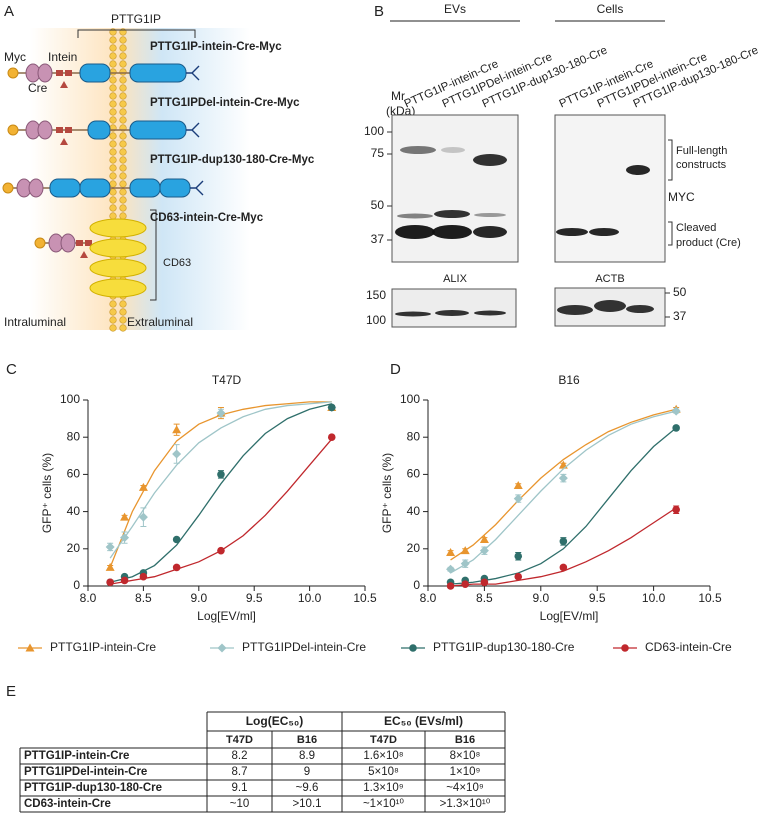 The image size is (765, 813). I want to click on y-tick-label: 40, so click(414, 511).